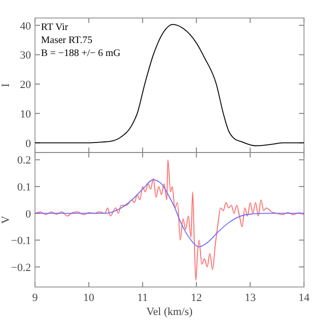  Describe the element at coordinates (21, 268) in the screenshot. I see `y-tick-label: −0.2` at that location.